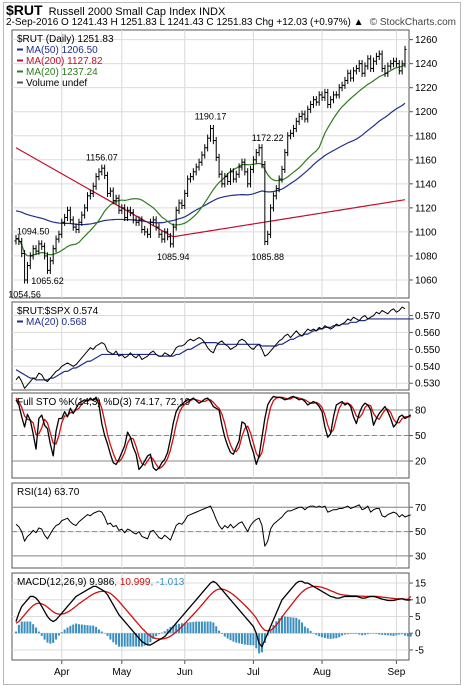 The width and height of the screenshot is (464, 685). Describe the element at coordinates (211, 117) in the screenshot. I see `price-annotation: 1190.17` at that location.